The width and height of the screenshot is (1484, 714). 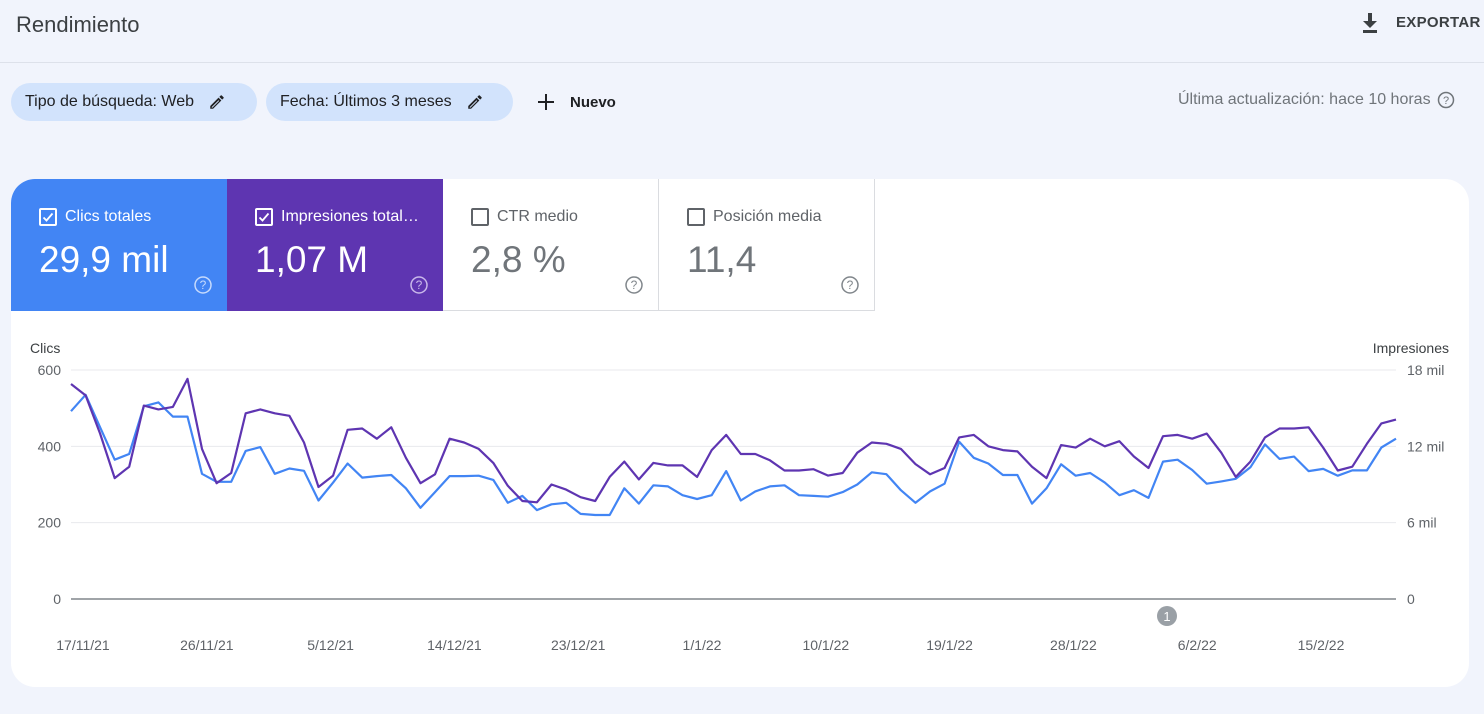 What do you see at coordinates (57, 599) in the screenshot?
I see `left-tick-label: 0` at bounding box center [57, 599].